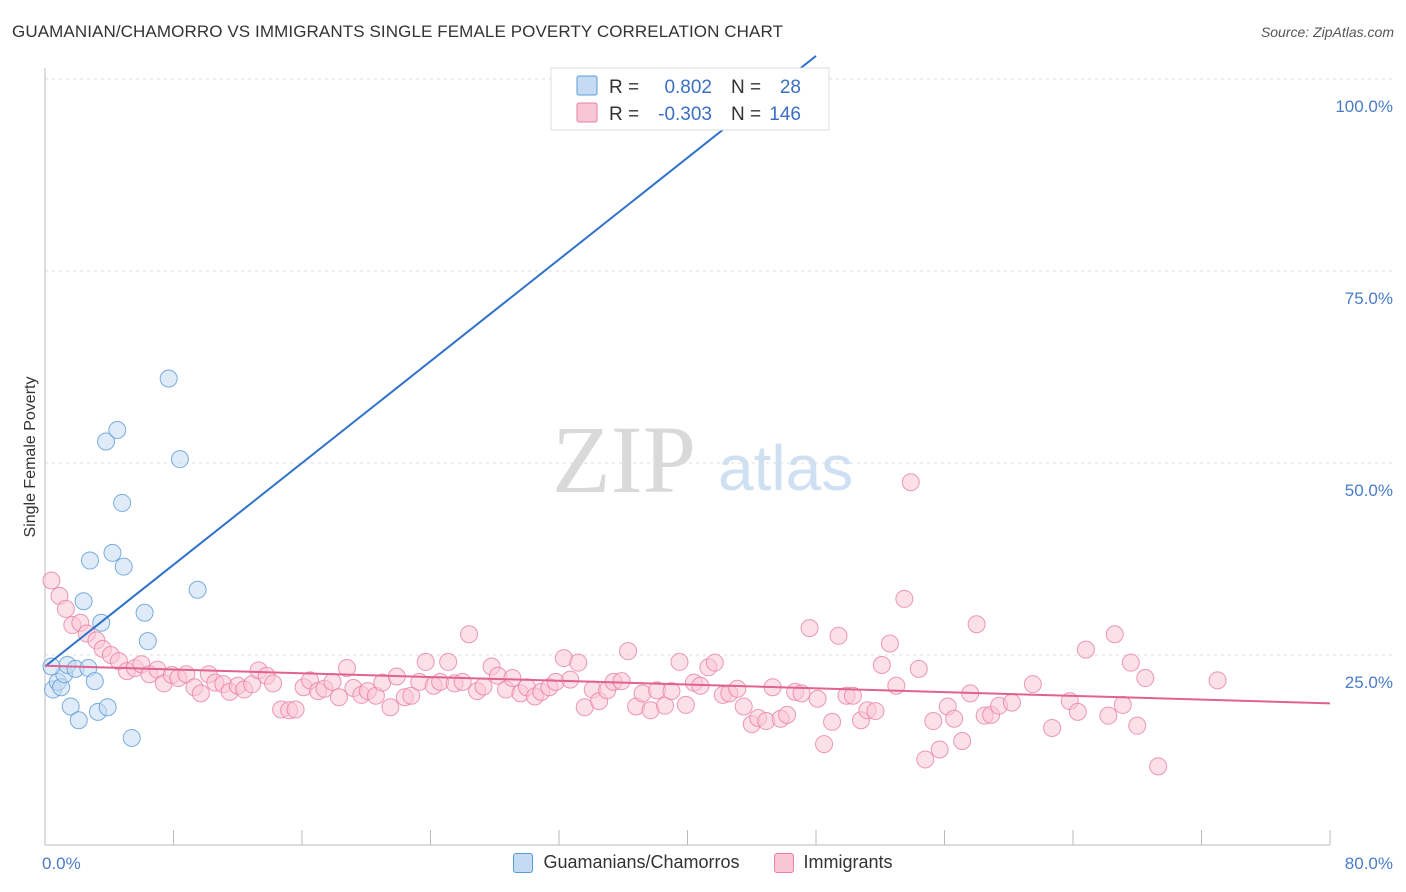 This screenshot has width=1406, height=892. I want to click on legend-r-label-2: R =, so click(624, 114).